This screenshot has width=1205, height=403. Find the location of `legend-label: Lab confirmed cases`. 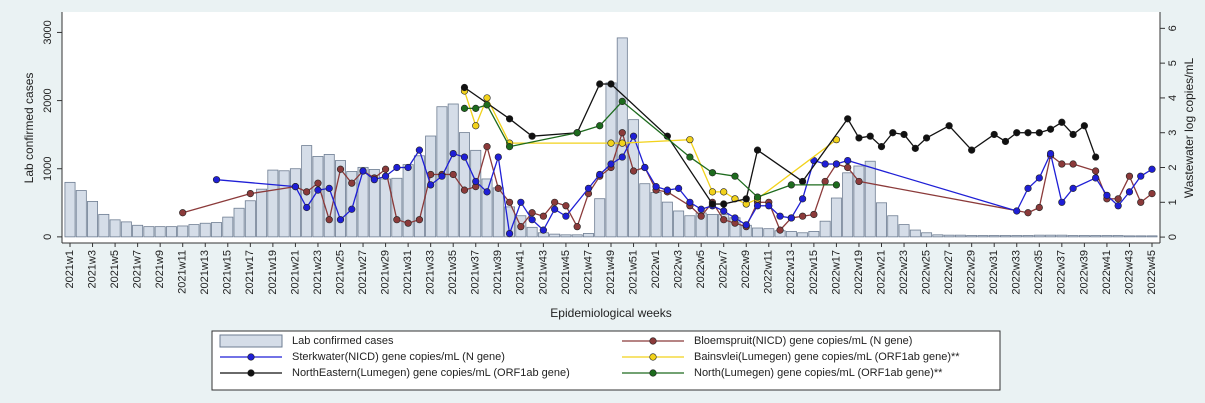

legend-label: Lab confirmed cases is located at coordinates (343, 341).